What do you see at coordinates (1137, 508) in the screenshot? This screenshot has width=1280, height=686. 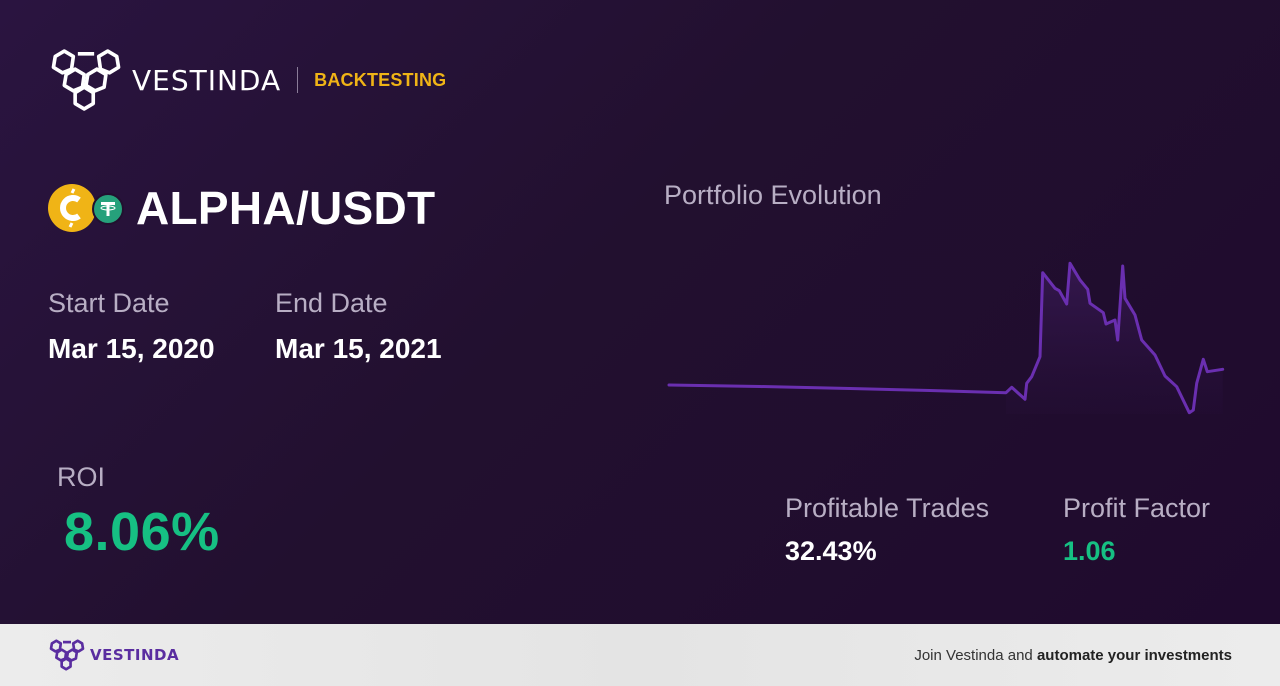 I see `profit-factor-label: Profit Factor` at bounding box center [1137, 508].